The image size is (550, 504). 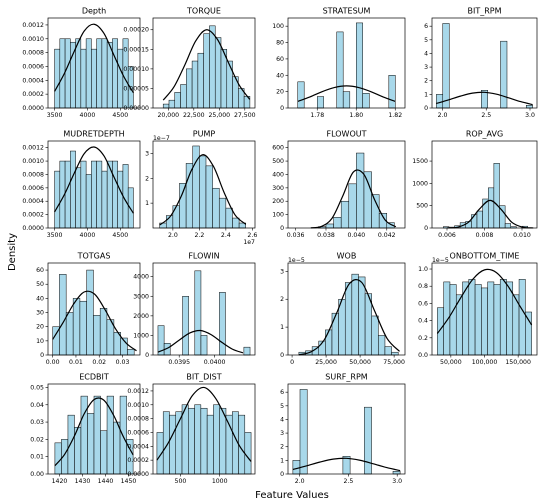 I want to click on y-tick-label: 0.05, so click(x=37, y=387).